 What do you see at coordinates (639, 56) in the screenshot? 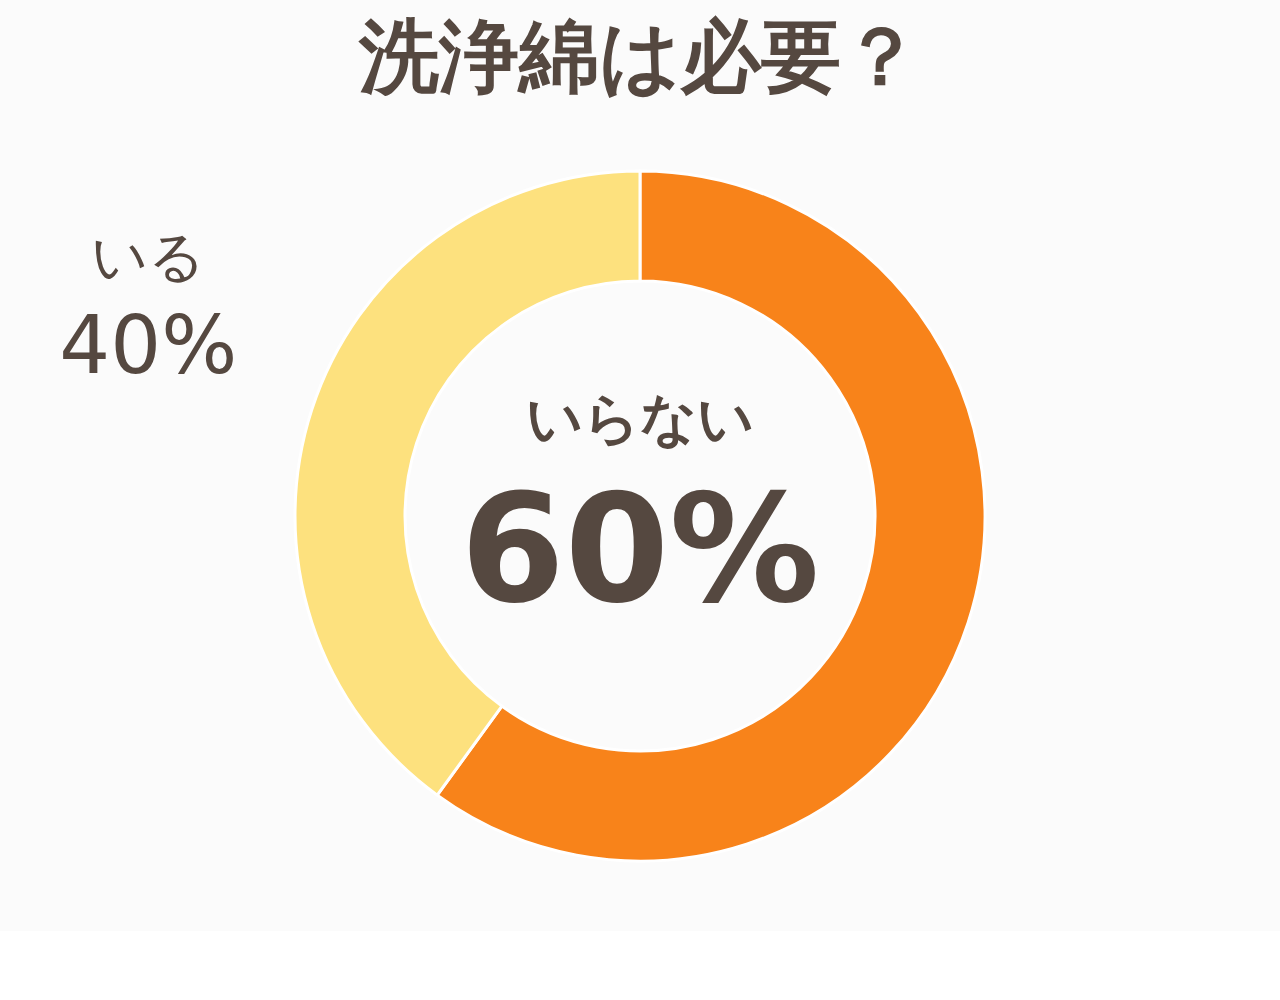
I see `chart-title: 洗浄綿は必要？` at bounding box center [639, 56].